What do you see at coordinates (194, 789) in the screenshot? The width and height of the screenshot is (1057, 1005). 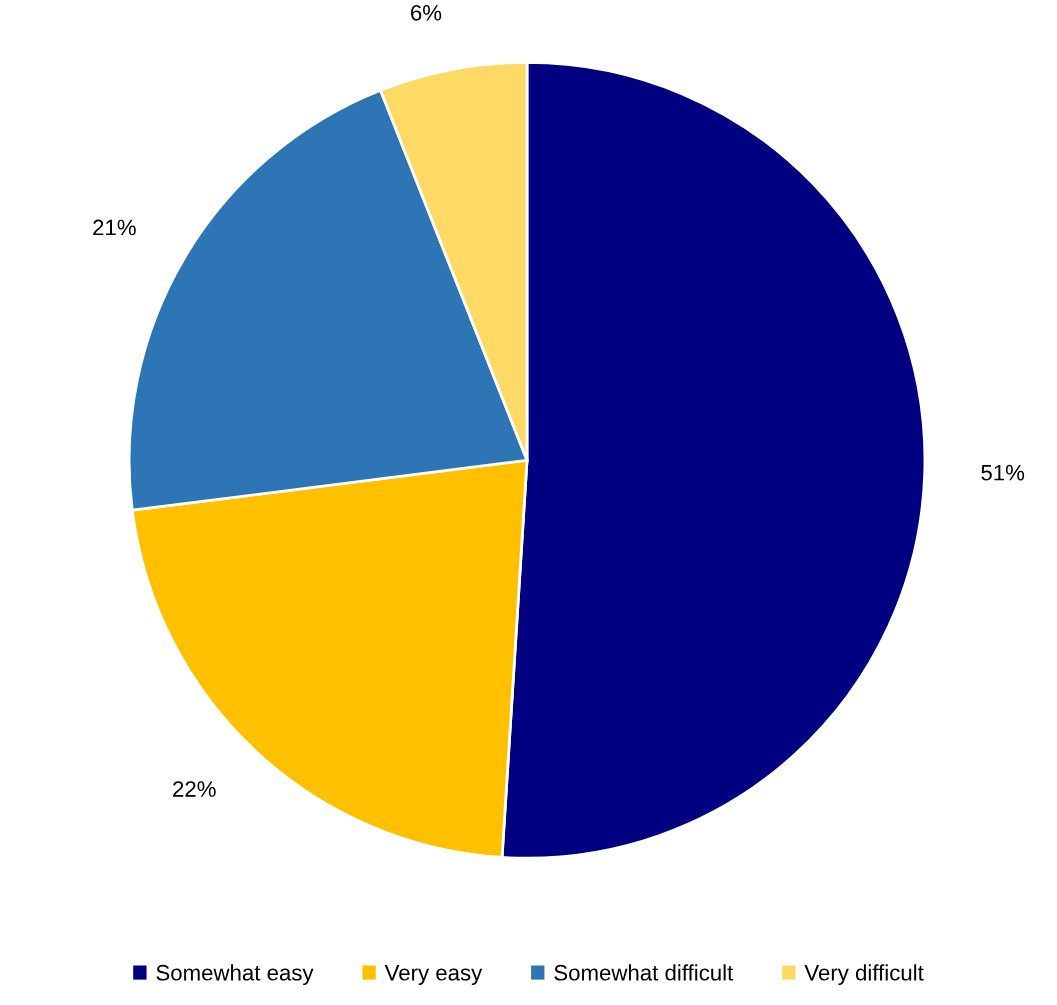 I see `data-label: 22%` at bounding box center [194, 789].